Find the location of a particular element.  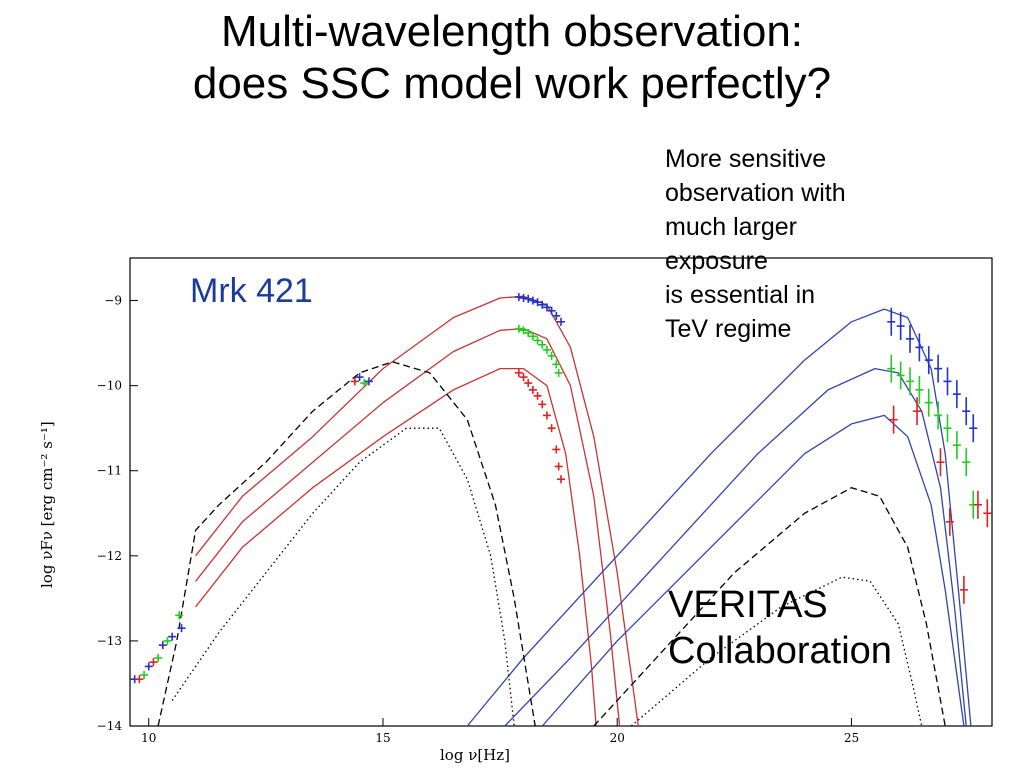

x-tick-label: 25 is located at coordinates (851, 738).